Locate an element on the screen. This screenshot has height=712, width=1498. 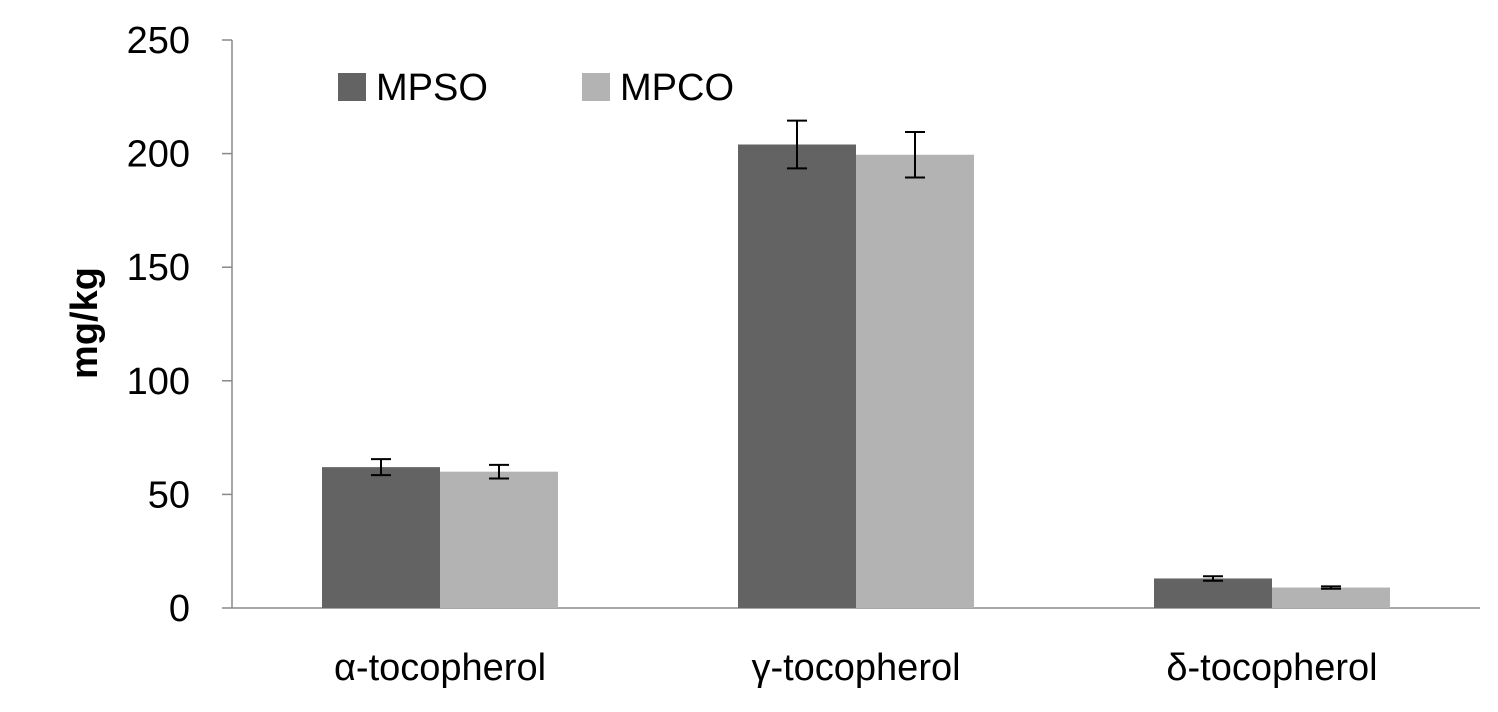
y-tick-label: 50 is located at coordinates (169, 495).